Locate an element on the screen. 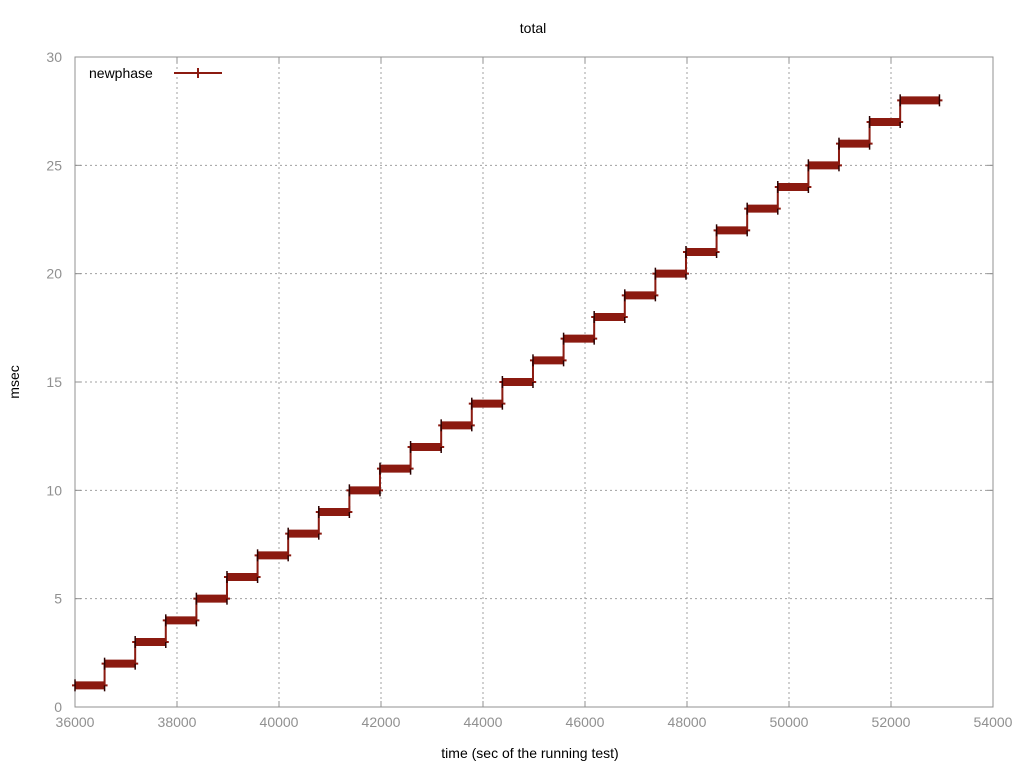 This screenshot has width=1024, height=768. x-tick-label: 36000 is located at coordinates (75, 722).